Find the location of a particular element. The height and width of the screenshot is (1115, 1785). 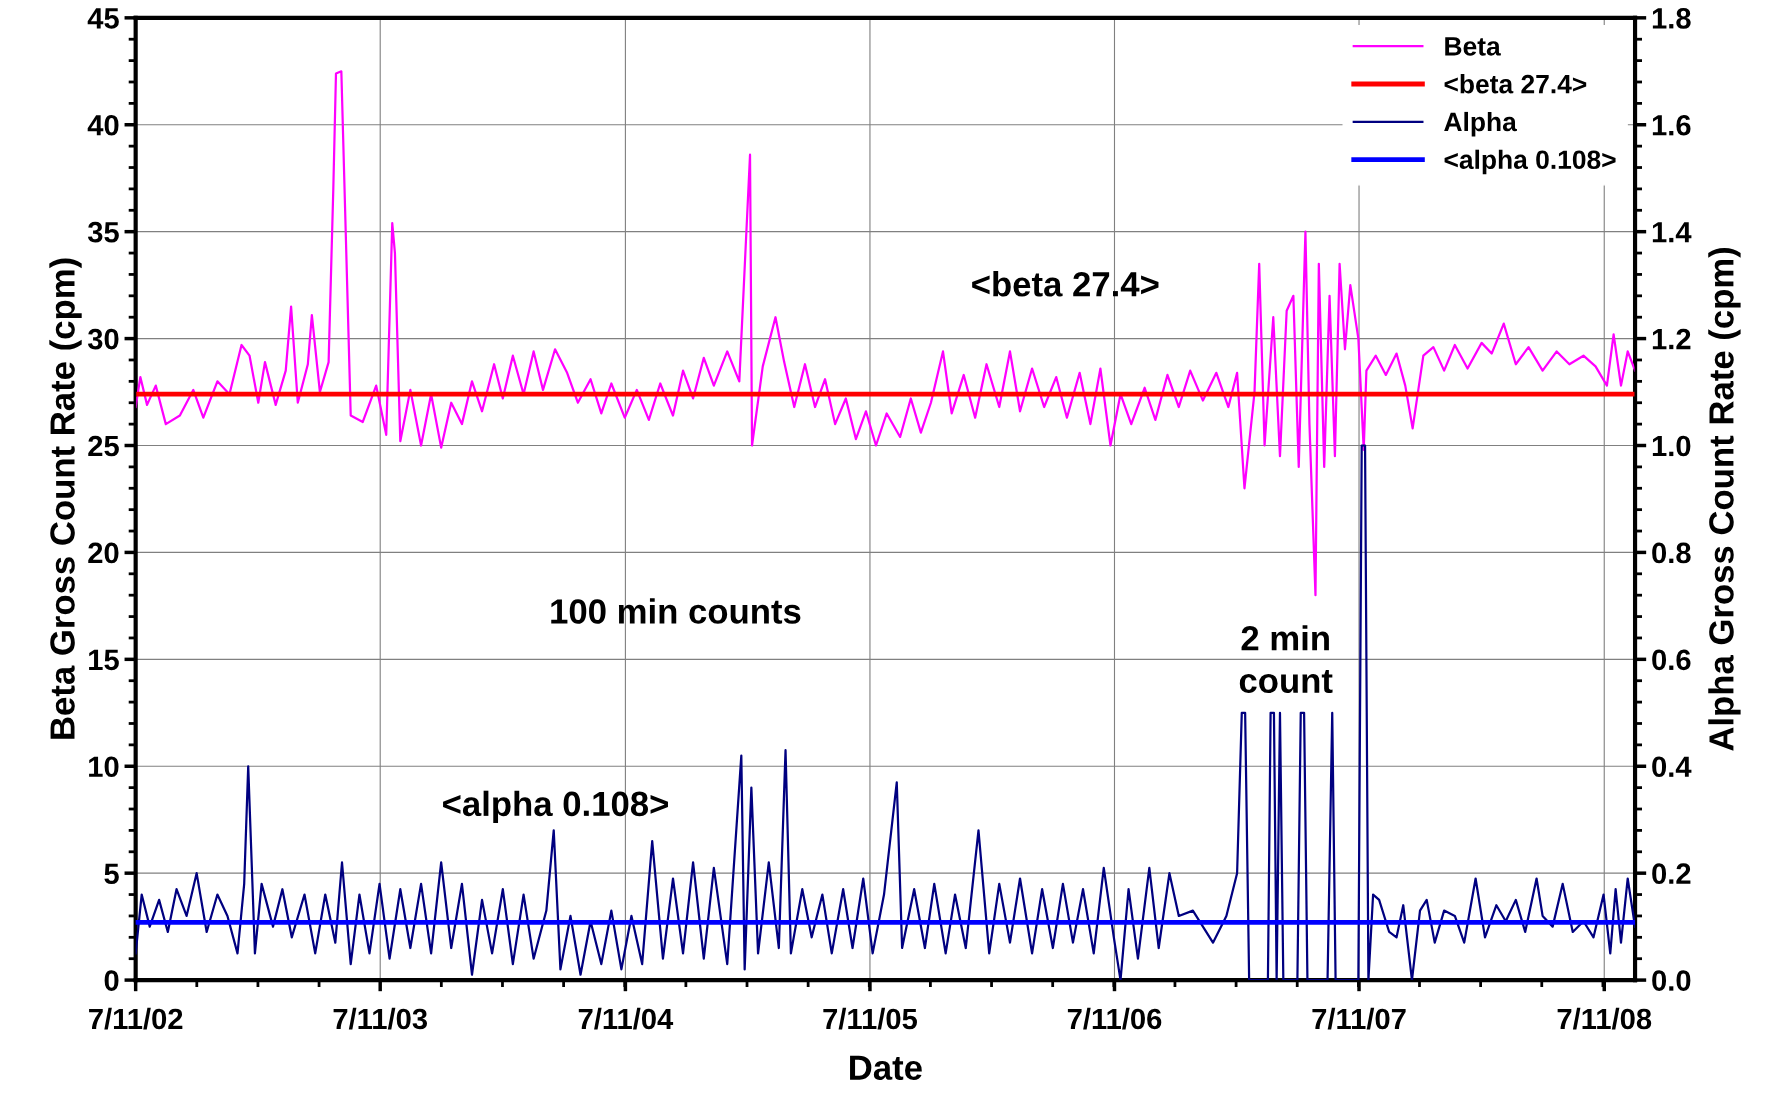

y2-tick-label: 1.6 is located at coordinates (1671, 125).